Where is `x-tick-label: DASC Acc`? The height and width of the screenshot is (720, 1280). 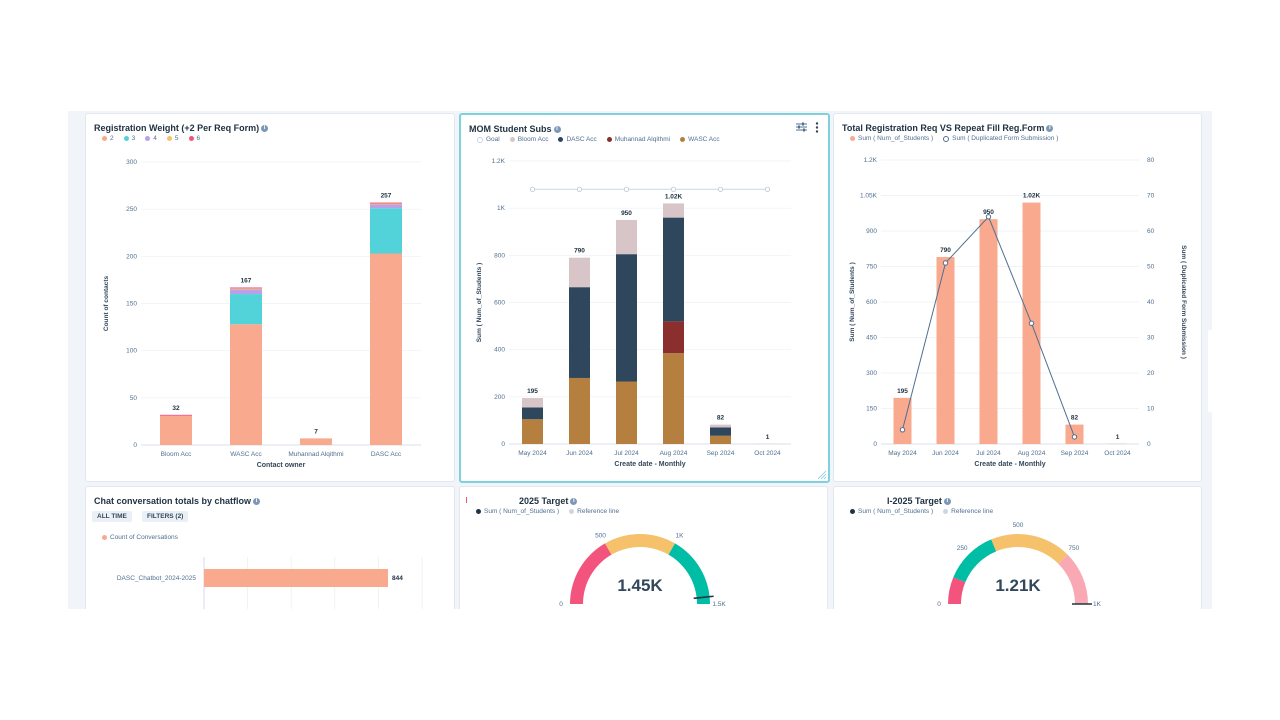
x-tick-label: DASC Acc is located at coordinates (386, 454).